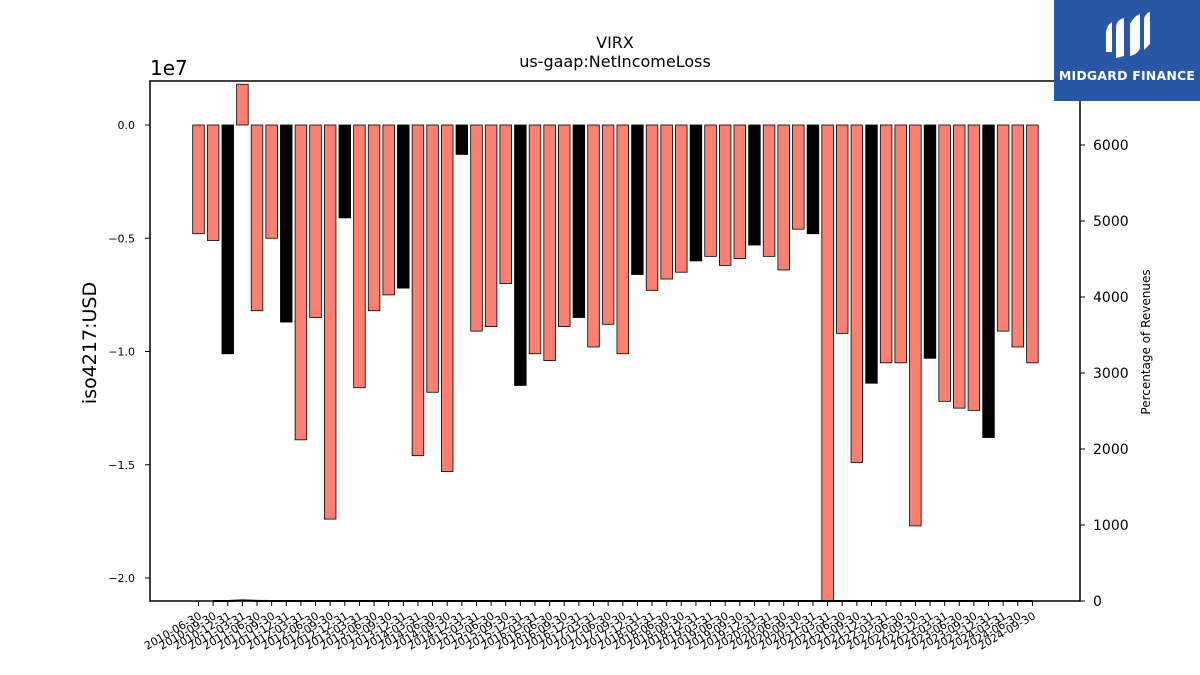 The image size is (1200, 675). What do you see at coordinates (1146, 341) in the screenshot?
I see `y2-axis-label: Percentage of Revenues` at bounding box center [1146, 341].